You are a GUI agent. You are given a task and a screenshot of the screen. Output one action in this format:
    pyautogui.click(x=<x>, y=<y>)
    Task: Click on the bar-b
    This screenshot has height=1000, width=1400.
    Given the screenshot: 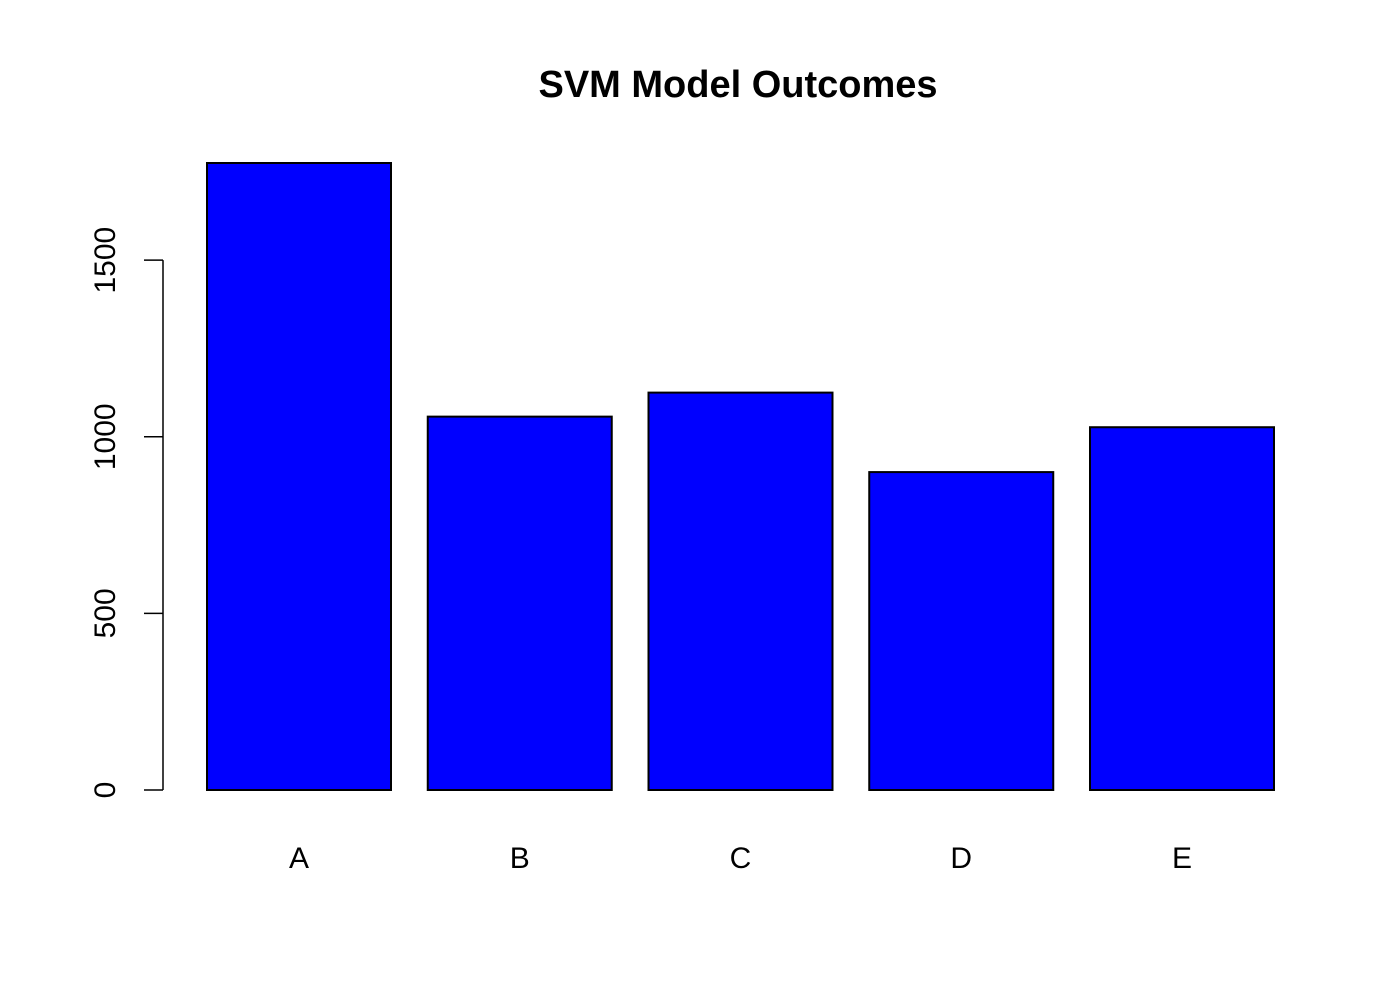 What is the action you would take?
    pyautogui.click(x=519, y=603)
    